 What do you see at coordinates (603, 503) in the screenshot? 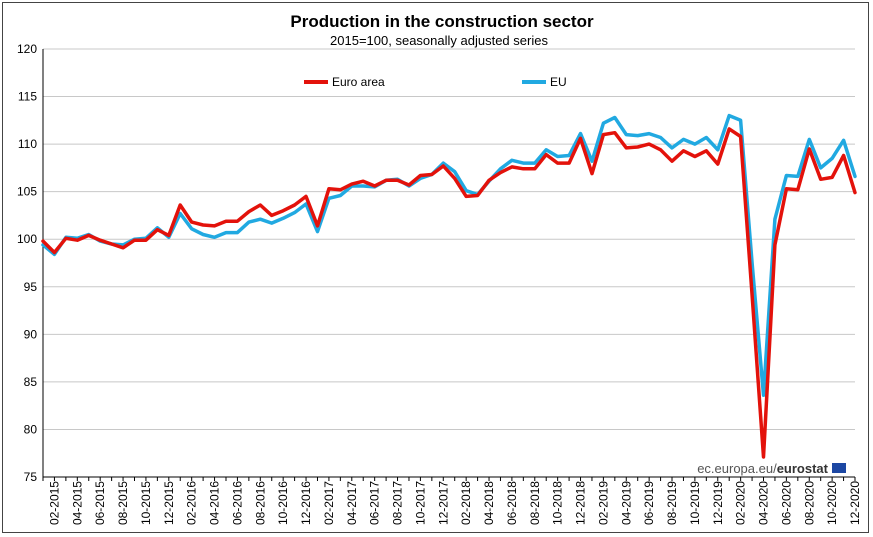
I see `x-tick-label: 02-2019` at bounding box center [603, 503].